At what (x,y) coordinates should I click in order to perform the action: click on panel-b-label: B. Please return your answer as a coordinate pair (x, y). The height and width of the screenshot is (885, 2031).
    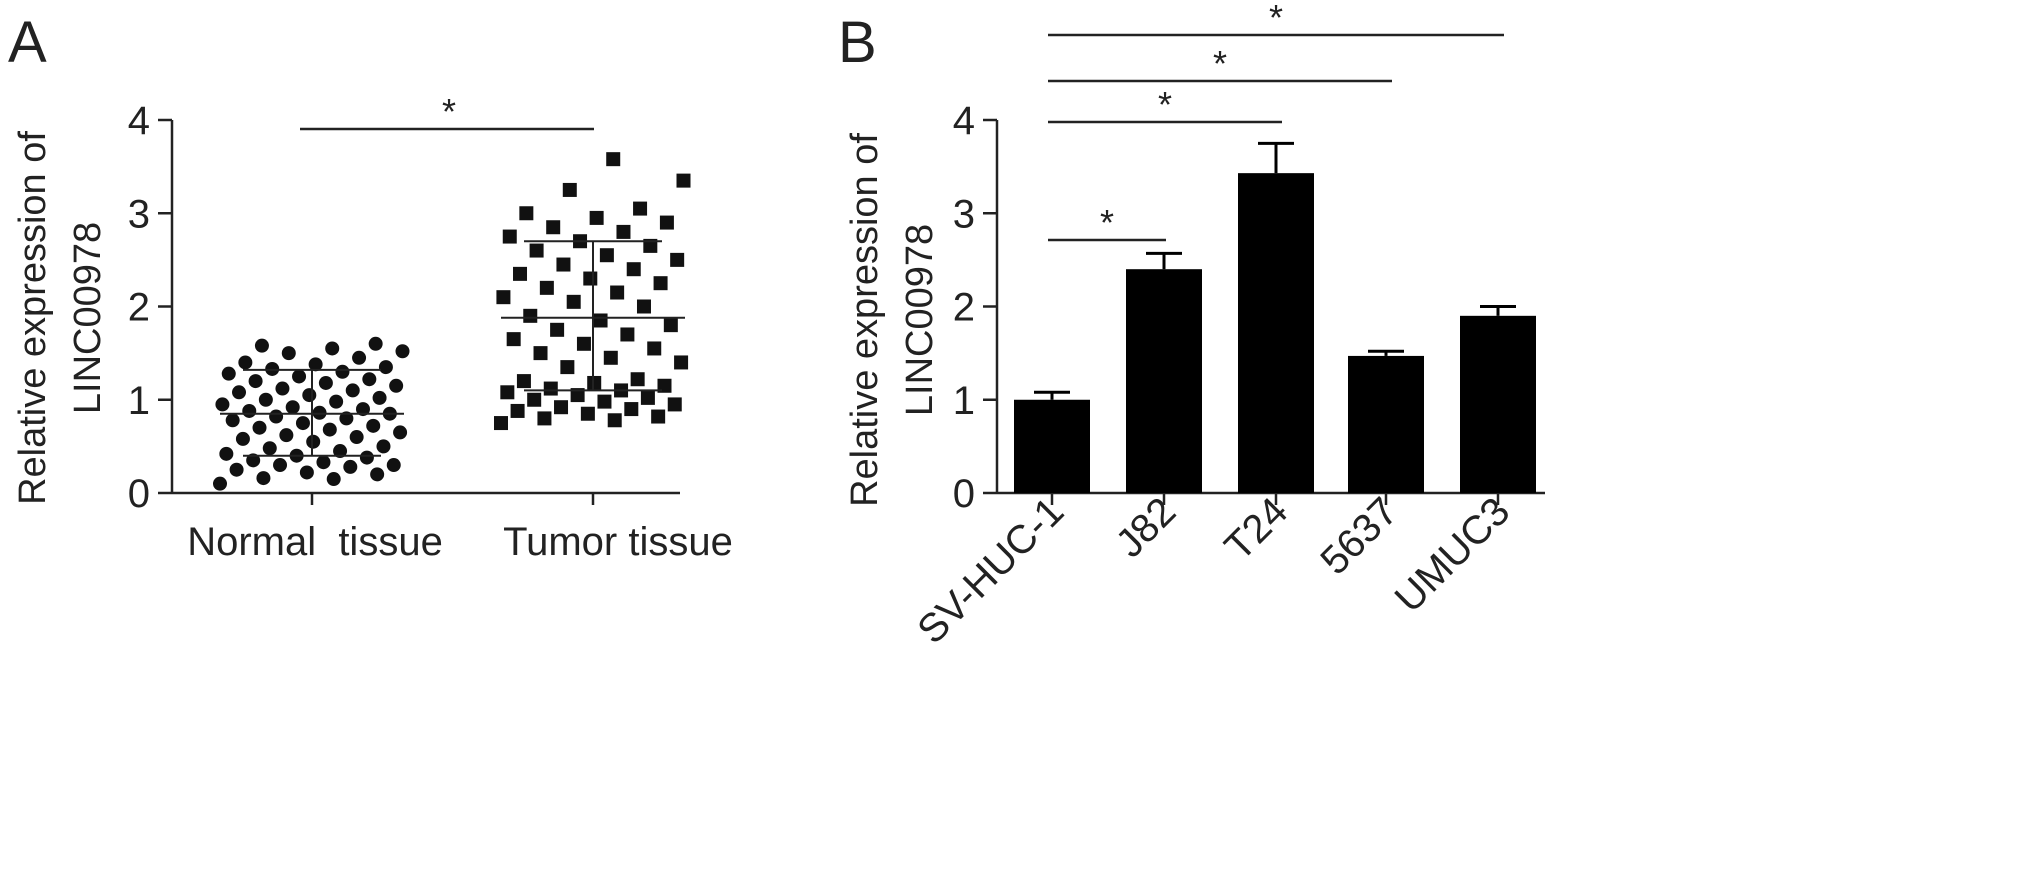
    Looking at the image, I should click on (857, 42).